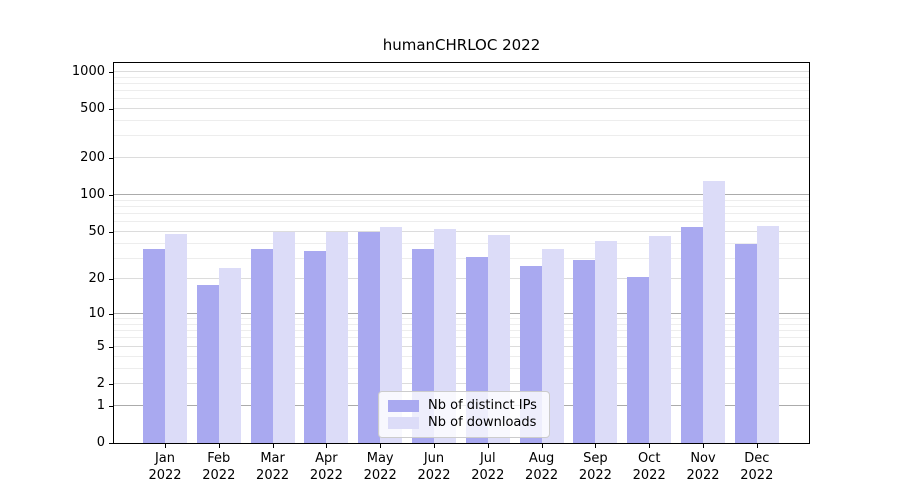  I want to click on bar-downloads-feb, so click(229, 355).